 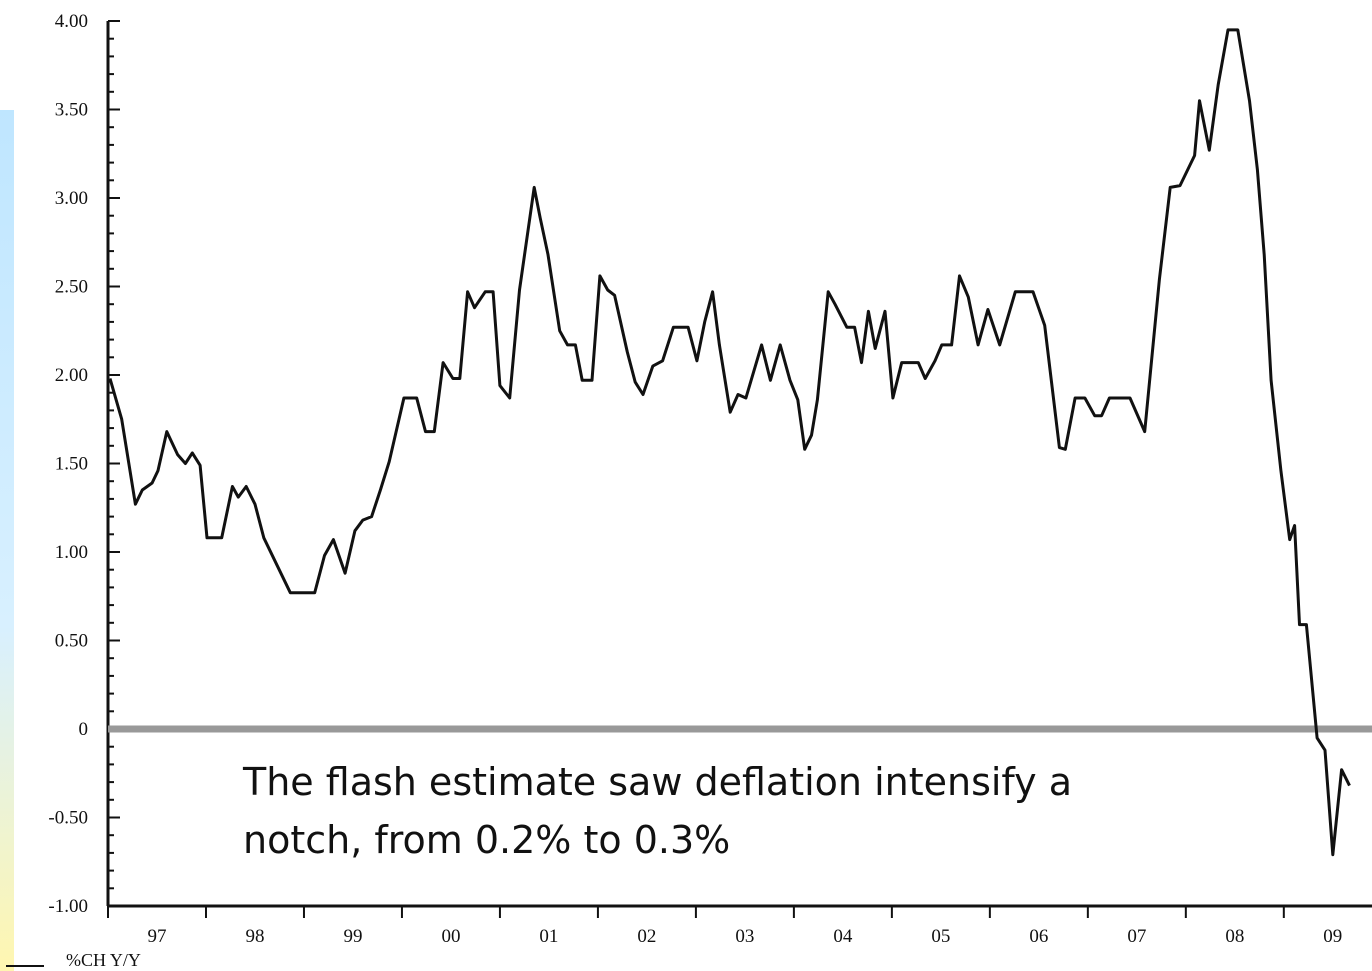 What do you see at coordinates (486, 840) in the screenshot?
I see `annotation: notch, from 0.2% to 0.3%` at bounding box center [486, 840].